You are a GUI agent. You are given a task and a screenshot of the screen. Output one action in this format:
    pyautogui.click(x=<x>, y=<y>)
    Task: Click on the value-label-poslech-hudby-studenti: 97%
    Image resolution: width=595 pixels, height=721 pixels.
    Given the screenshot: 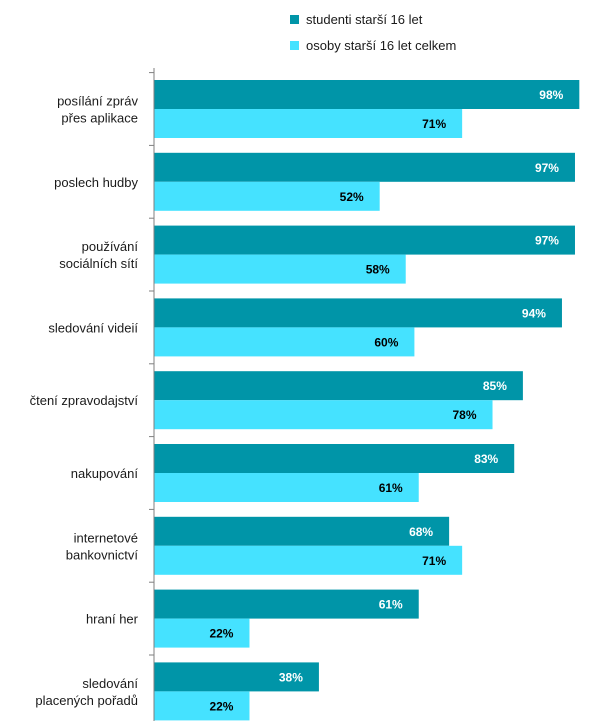 What is the action you would take?
    pyautogui.click(x=547, y=168)
    